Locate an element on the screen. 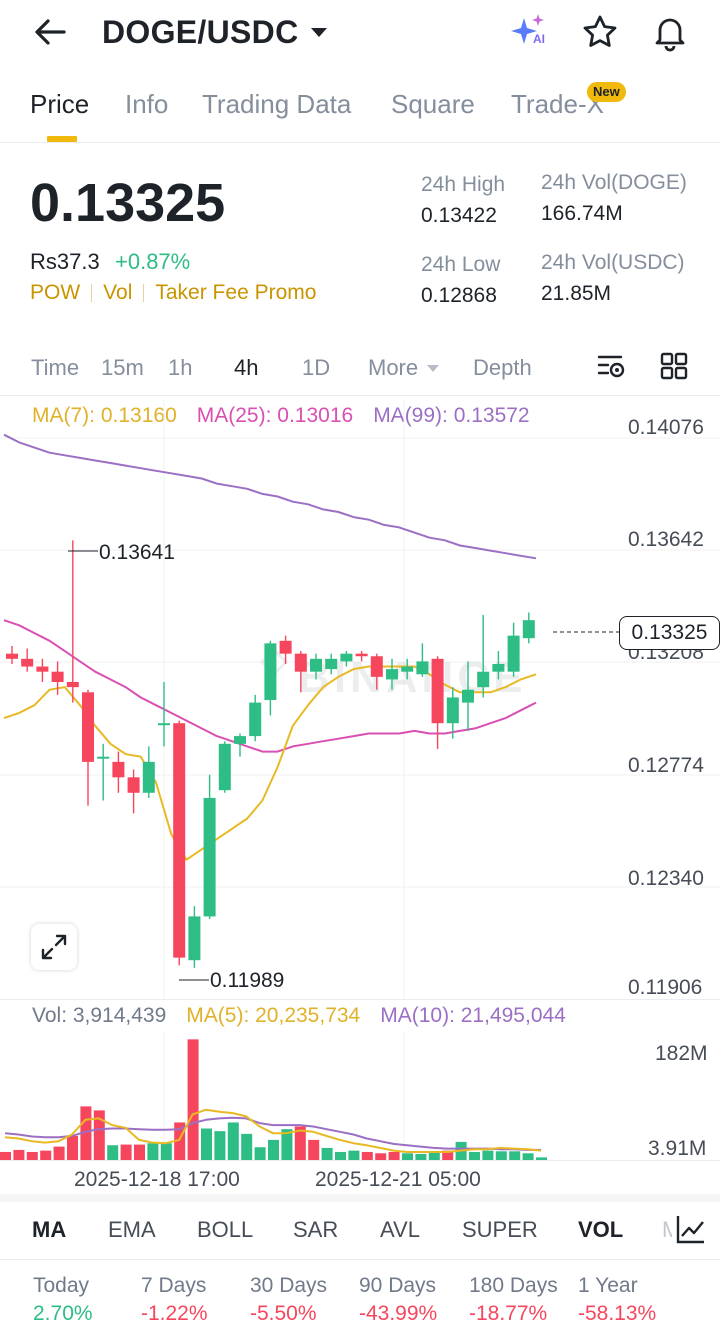 The height and width of the screenshot is (1326, 720). volume-gridlines is located at coordinates (284, 1097).